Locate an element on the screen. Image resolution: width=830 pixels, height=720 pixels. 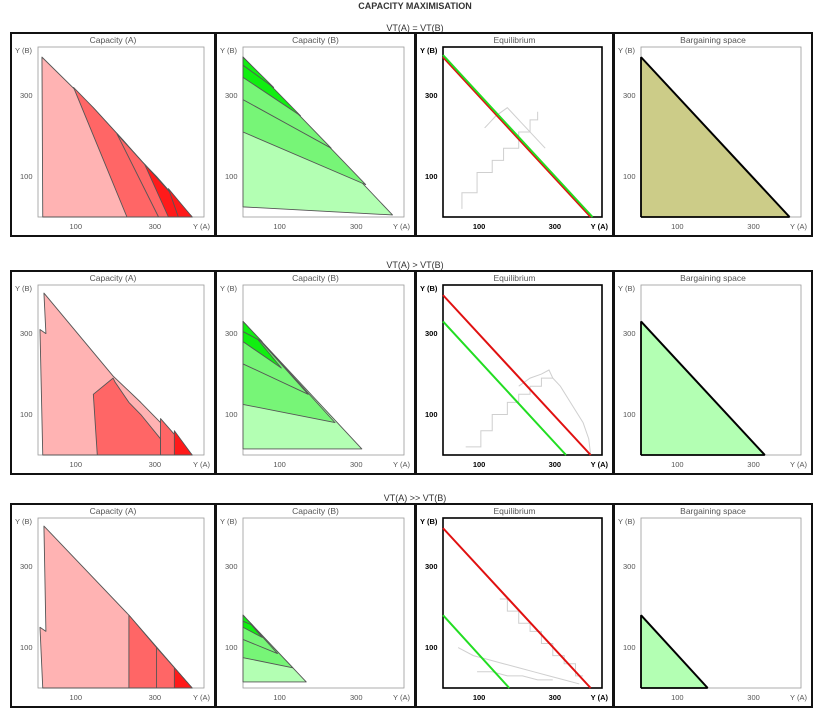
scenario-title: VT(A) > VT(B) is located at coordinates (415, 265).